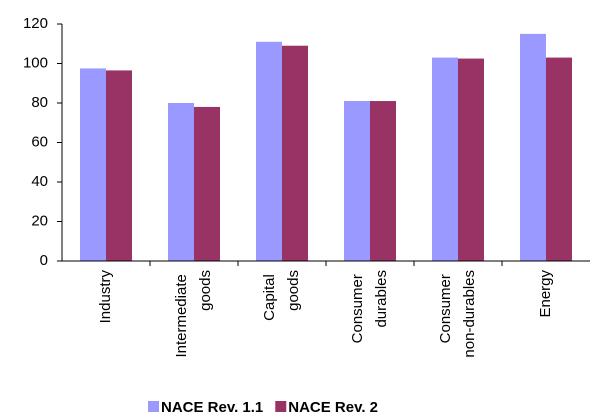 The width and height of the screenshot is (590, 418). Describe the element at coordinates (39, 141) in the screenshot. I see `y-tick-label: 60` at that location.